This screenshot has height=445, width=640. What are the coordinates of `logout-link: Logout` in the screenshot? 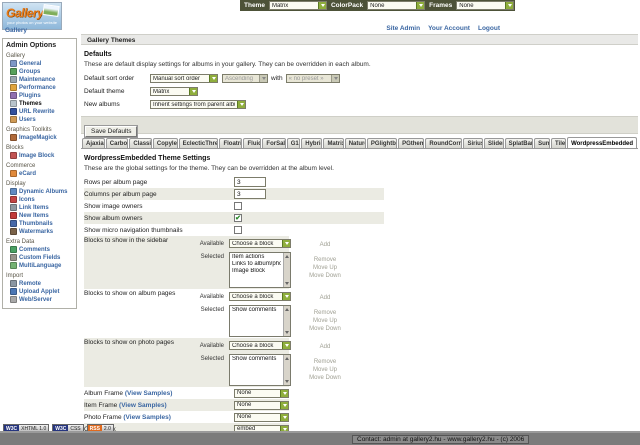 It's located at (488, 28).